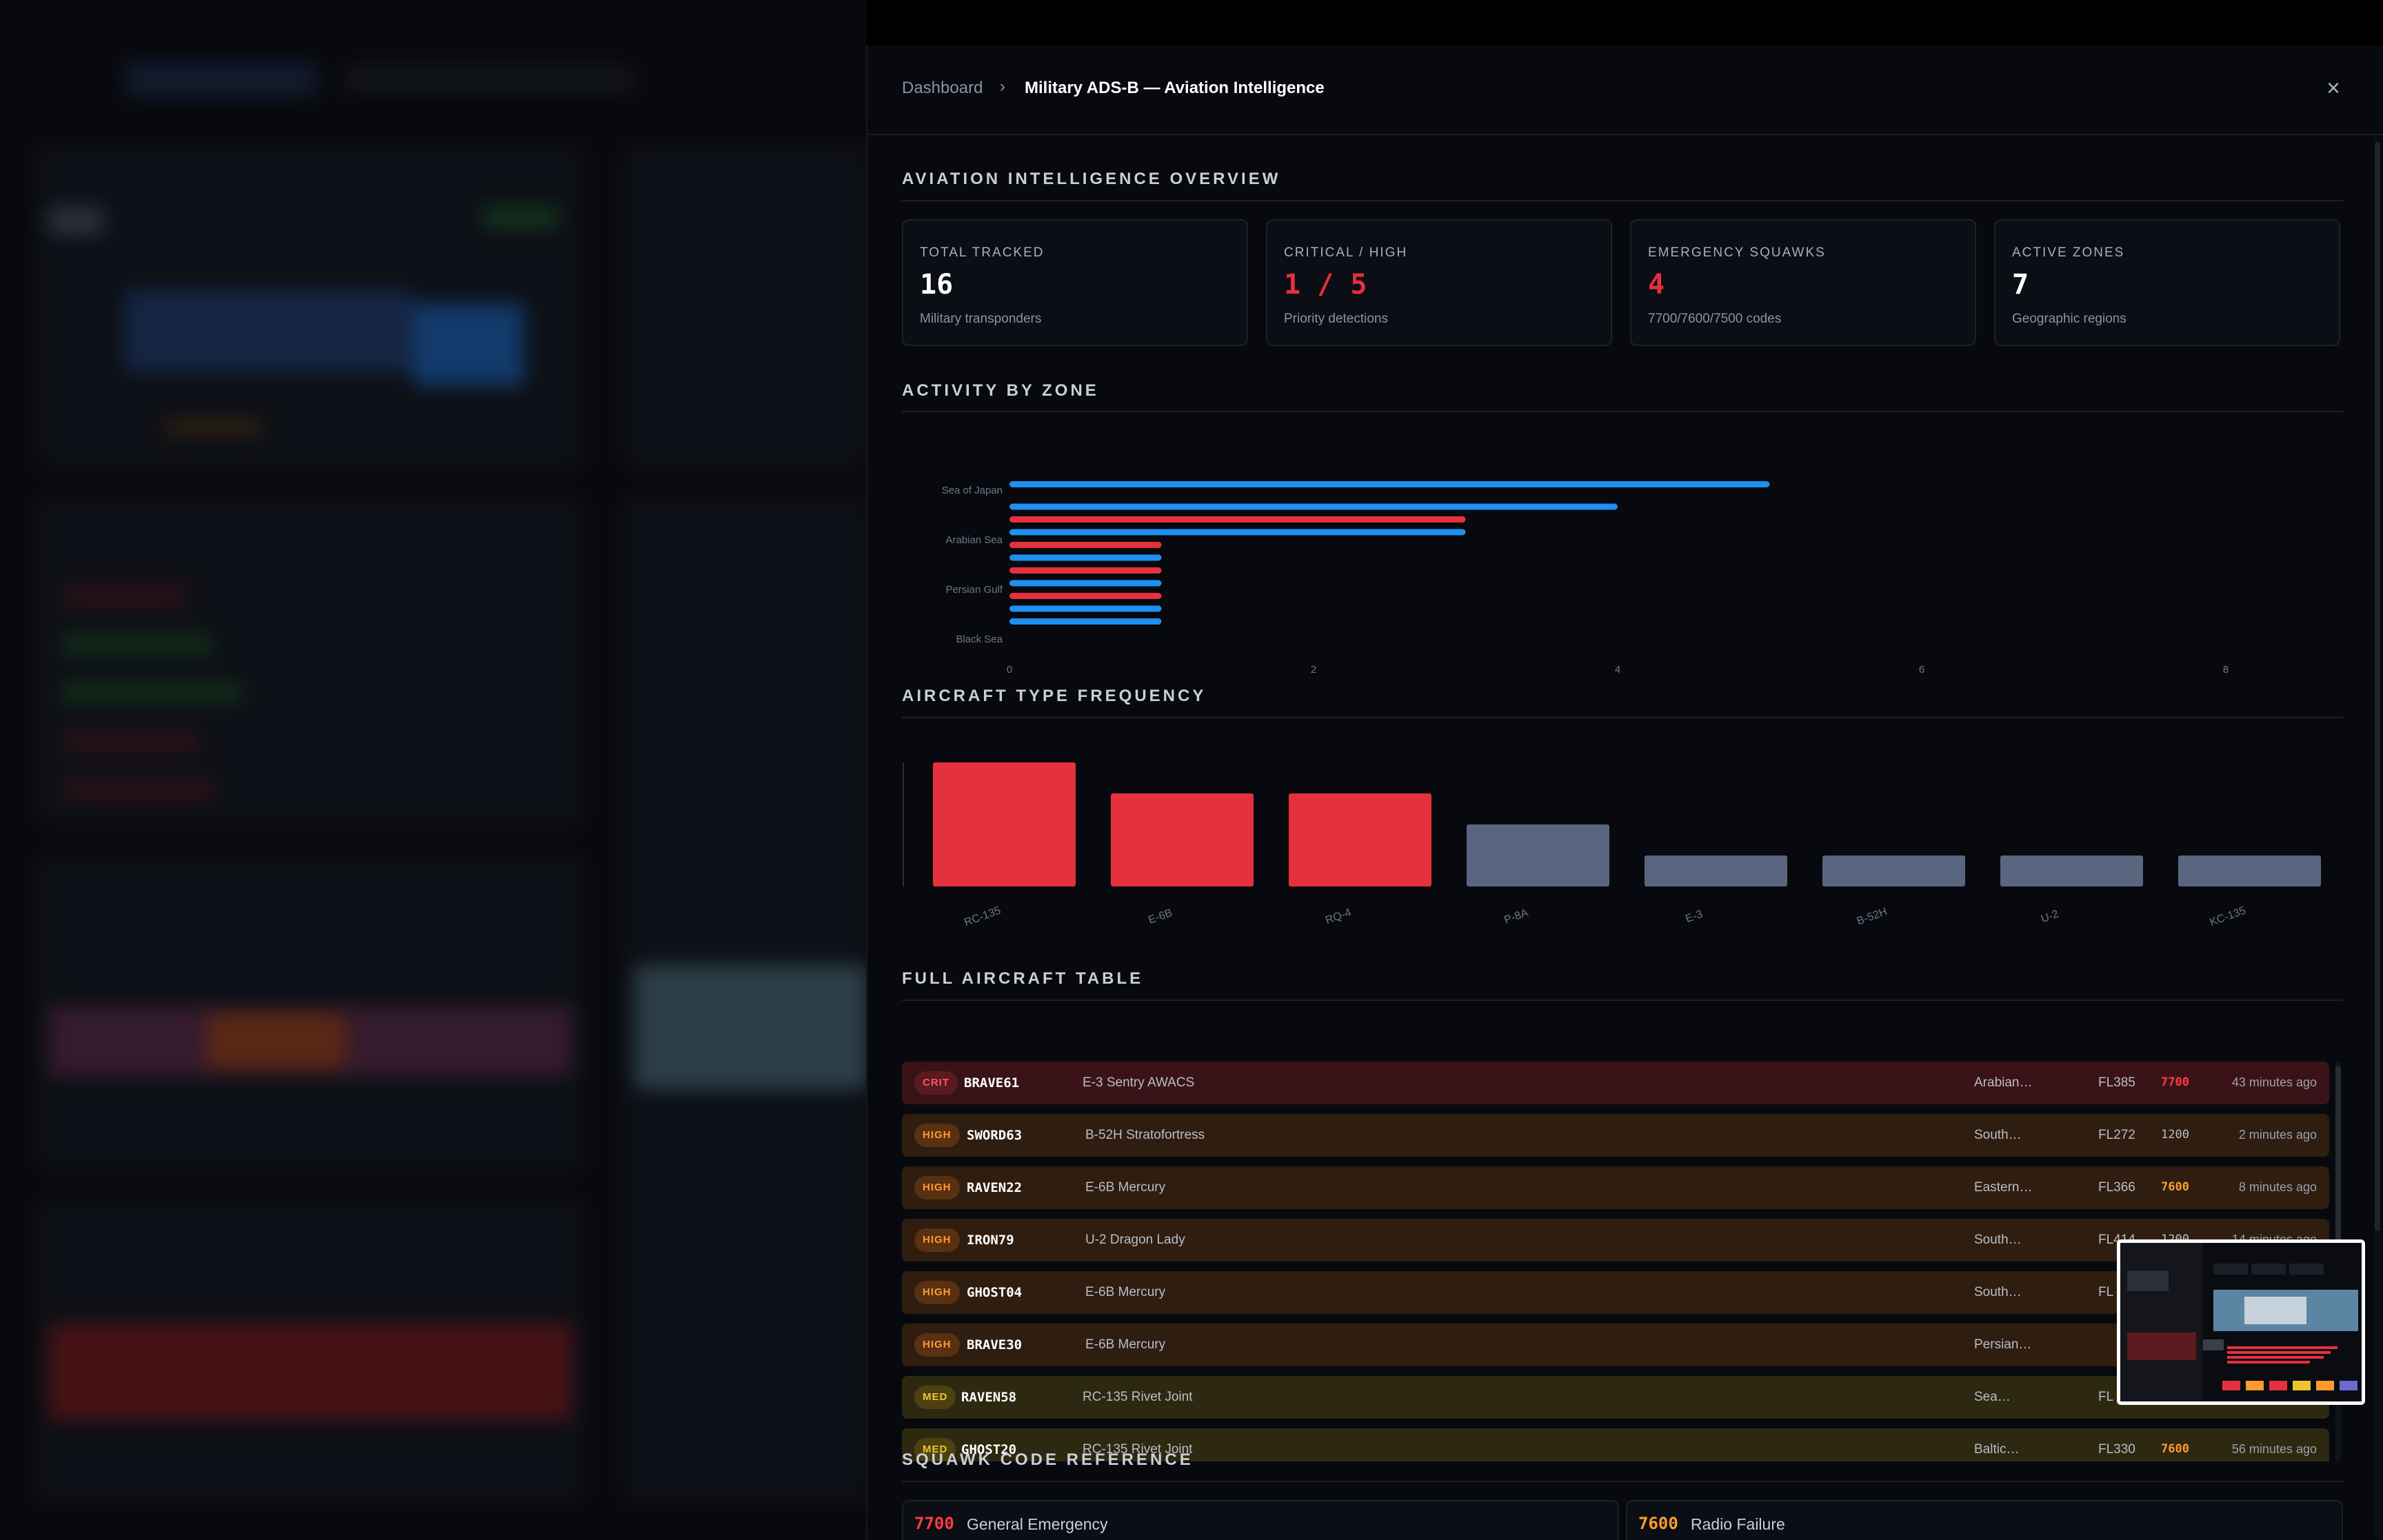 Image resolution: width=2383 pixels, height=1540 pixels. I want to click on squawk-description: General Emergency, so click(1037, 1524).